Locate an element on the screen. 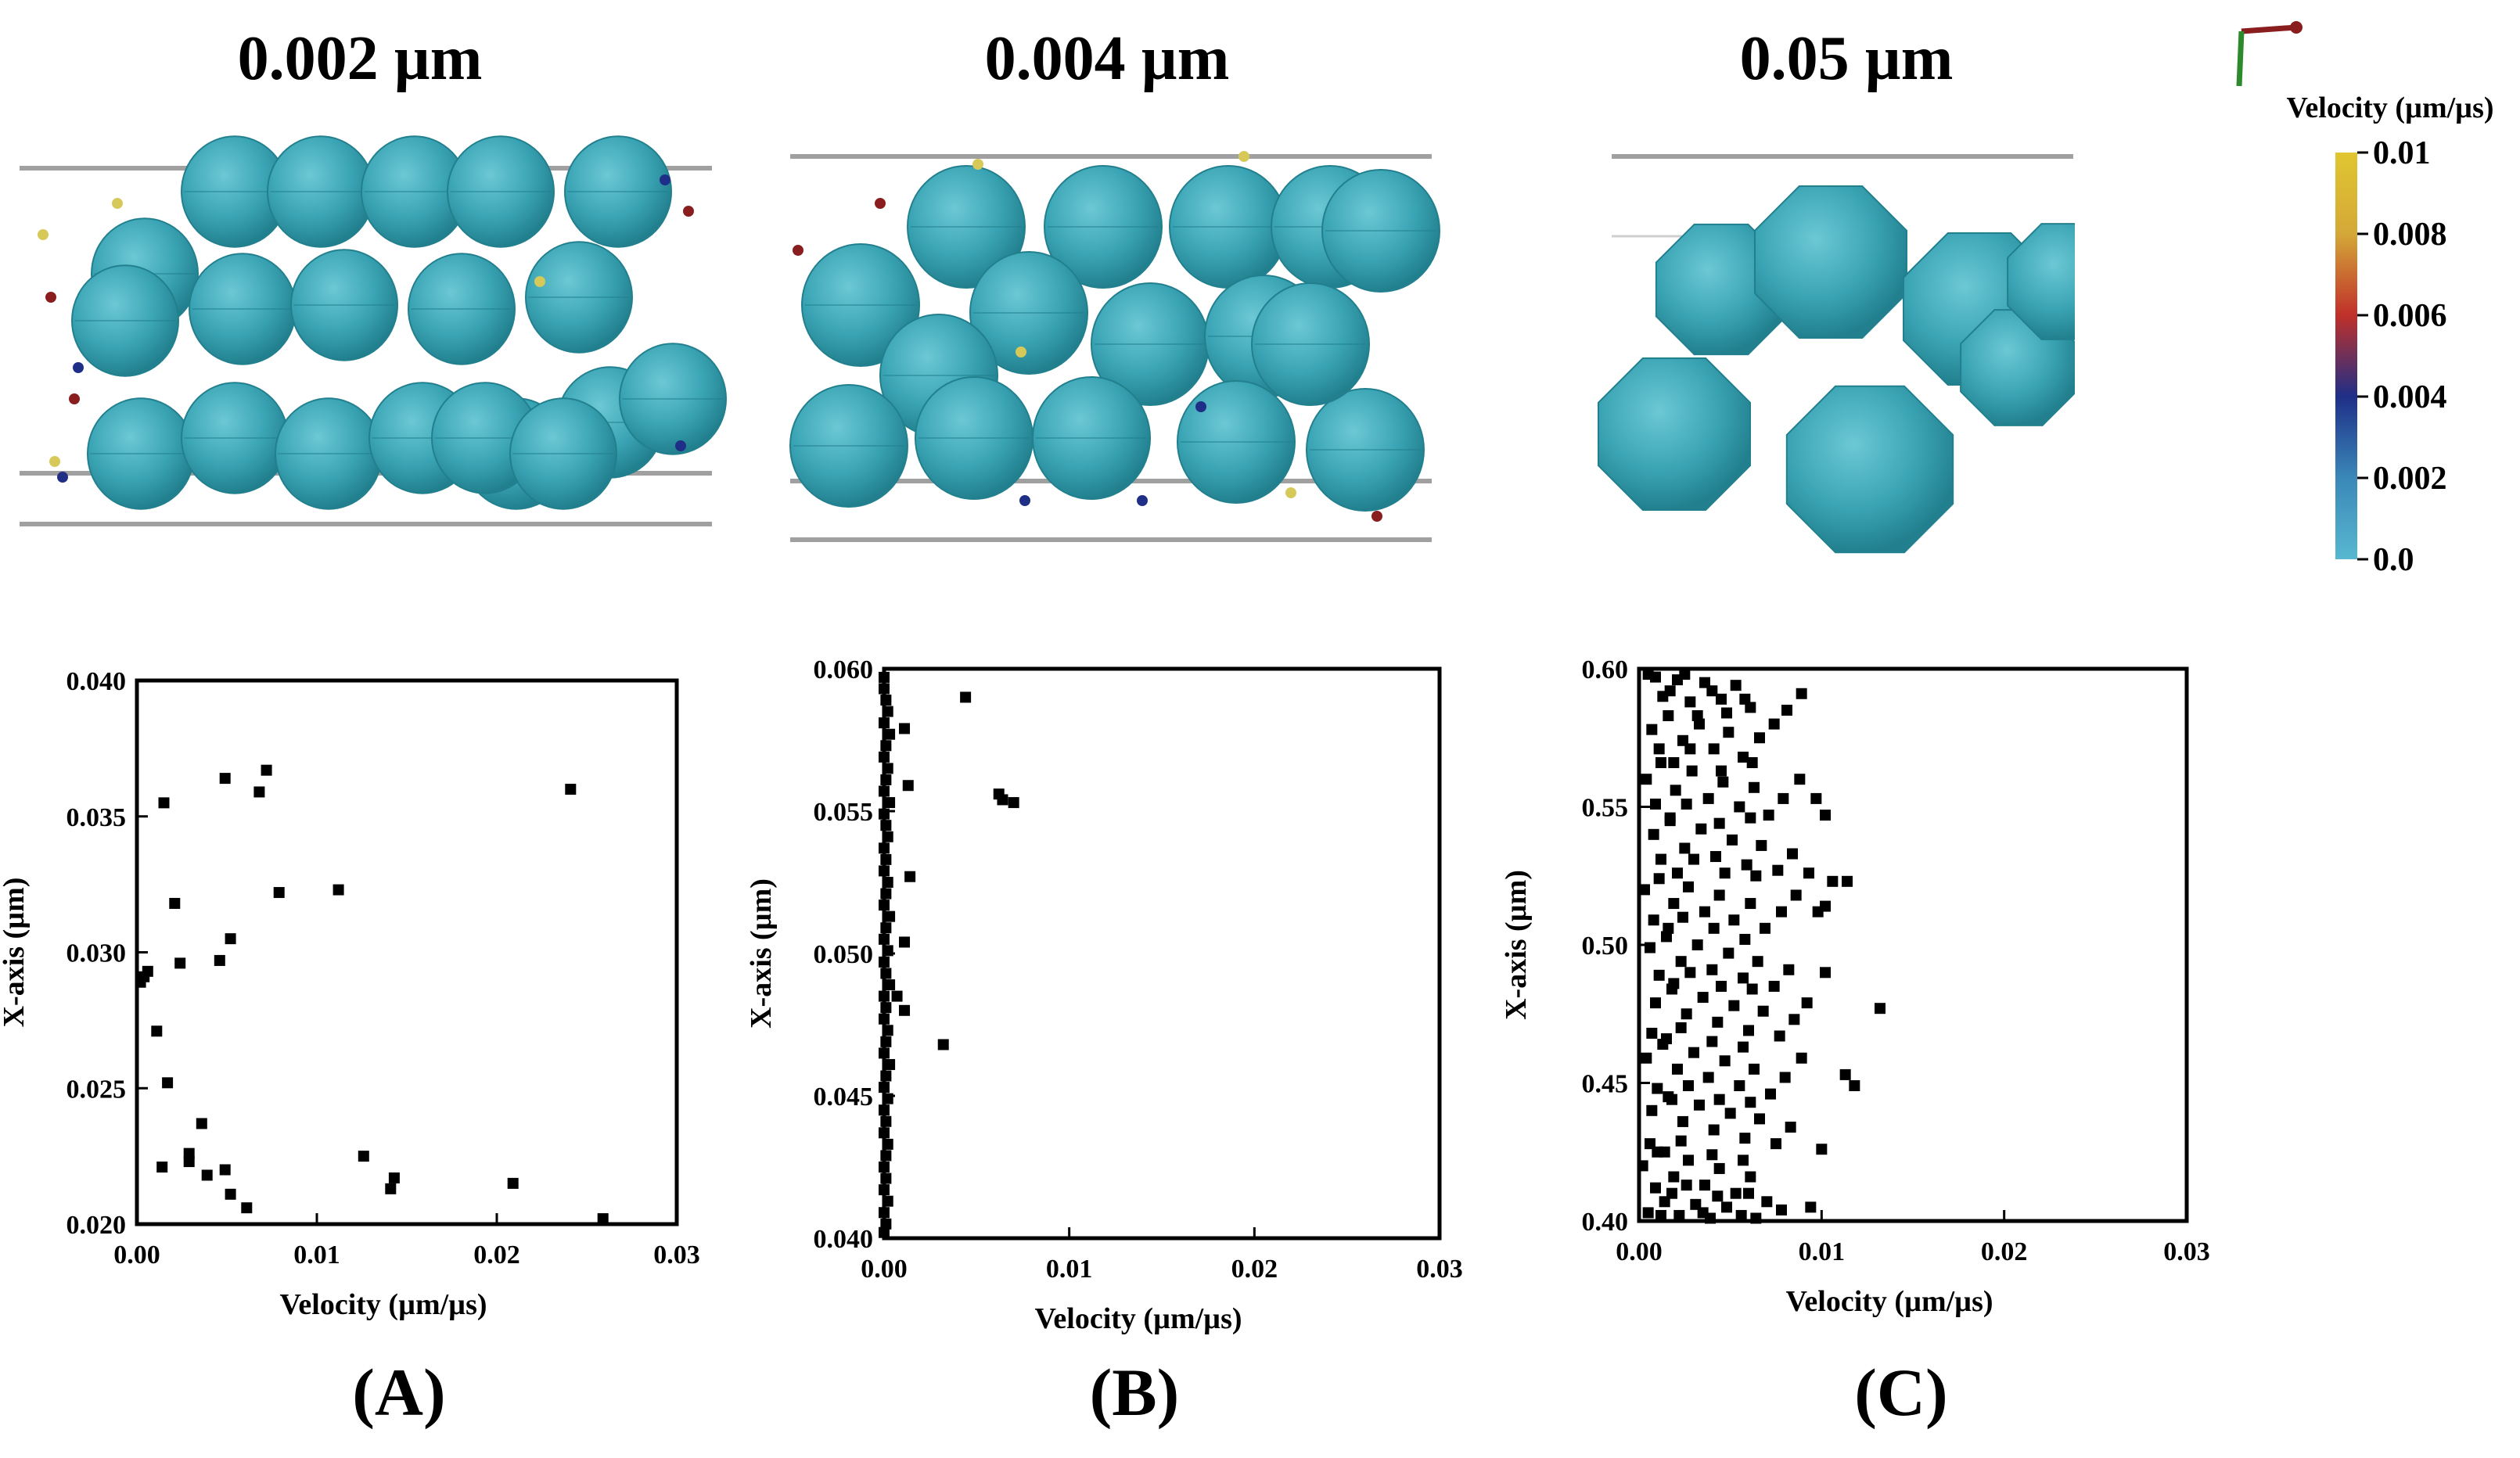  colorbar-tick-label: 0.004 is located at coordinates (2410, 397).